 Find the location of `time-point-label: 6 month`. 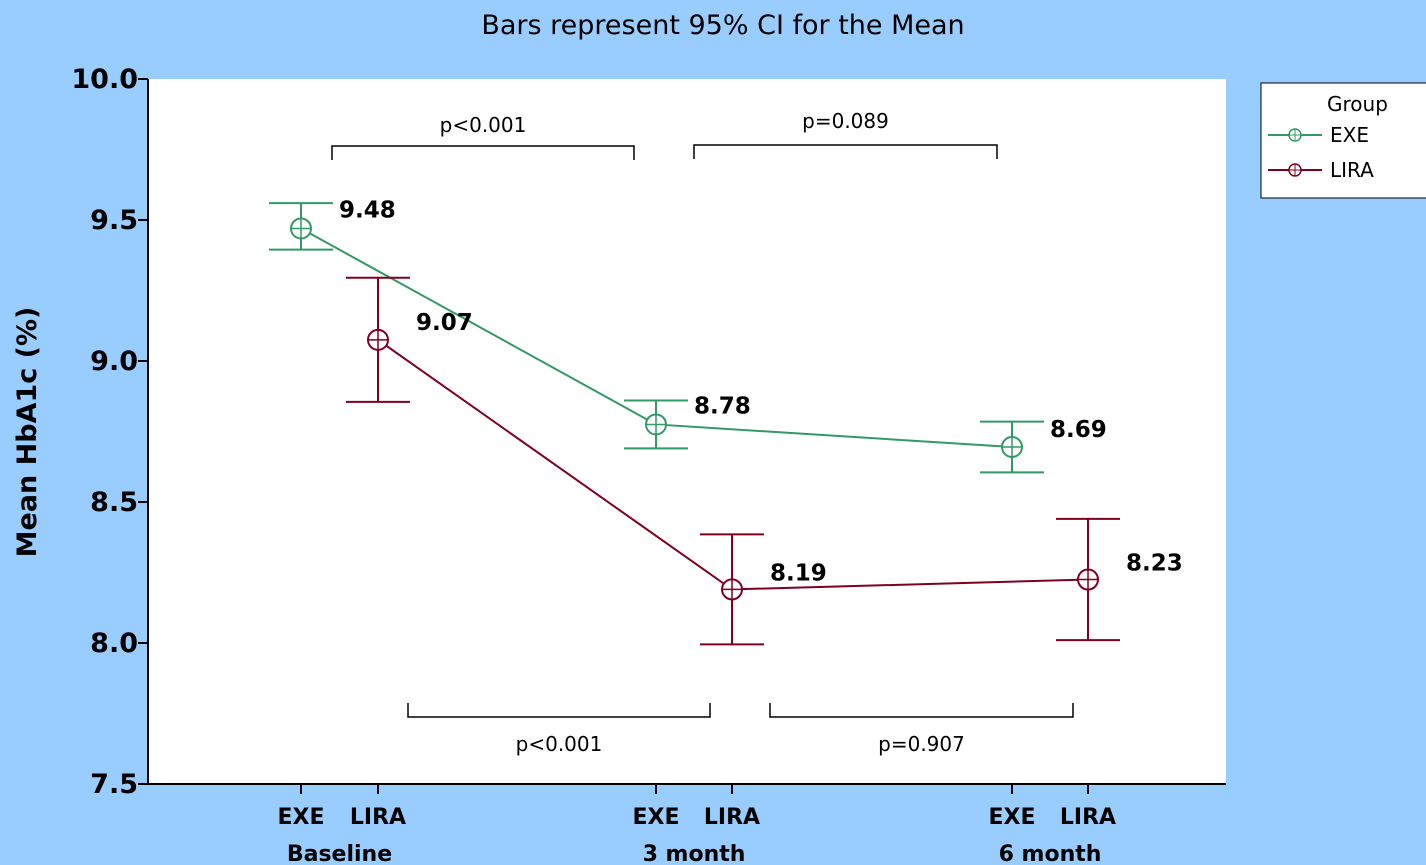

time-point-label: 6 month is located at coordinates (1050, 853).